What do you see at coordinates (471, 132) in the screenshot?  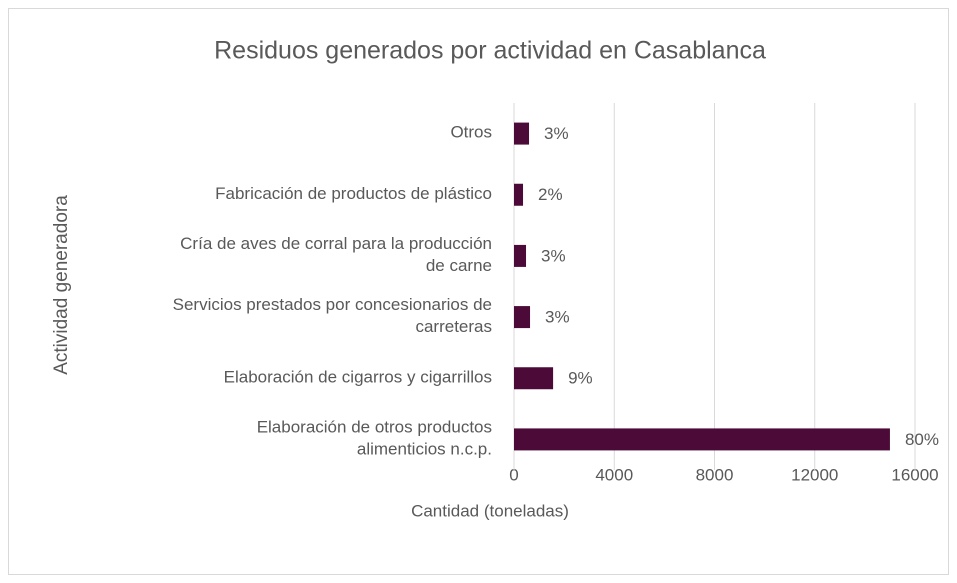 I see `y-tick-label: Otros` at bounding box center [471, 132].